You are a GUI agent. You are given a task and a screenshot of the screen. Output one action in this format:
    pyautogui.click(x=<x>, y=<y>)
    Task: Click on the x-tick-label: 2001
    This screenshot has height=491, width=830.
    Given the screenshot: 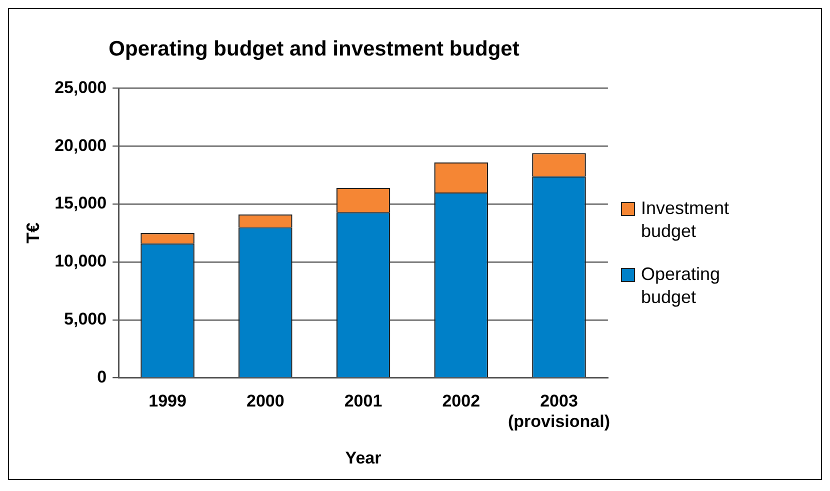 What is the action you would take?
    pyautogui.click(x=363, y=401)
    